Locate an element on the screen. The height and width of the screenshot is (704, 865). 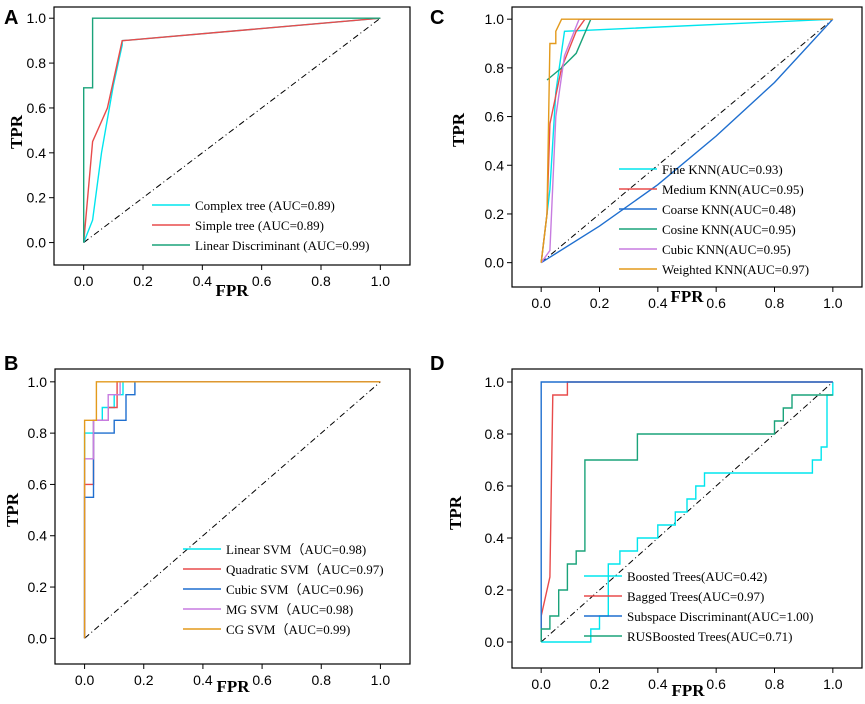
panel-a-chance-diagonal is located at coordinates (232, 130).